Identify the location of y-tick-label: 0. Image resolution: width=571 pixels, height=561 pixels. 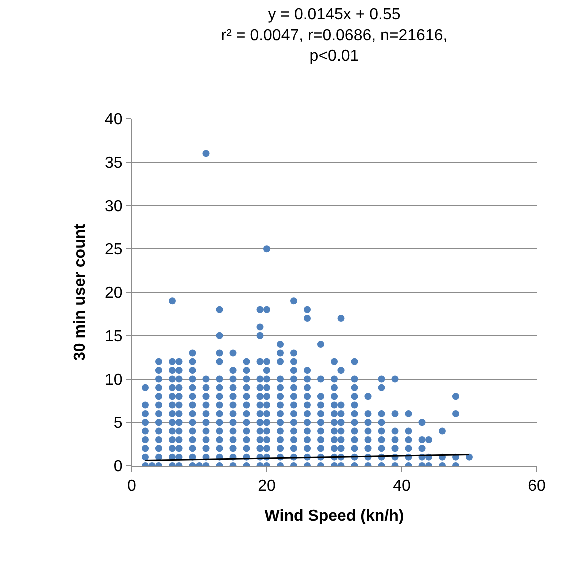
(118, 467).